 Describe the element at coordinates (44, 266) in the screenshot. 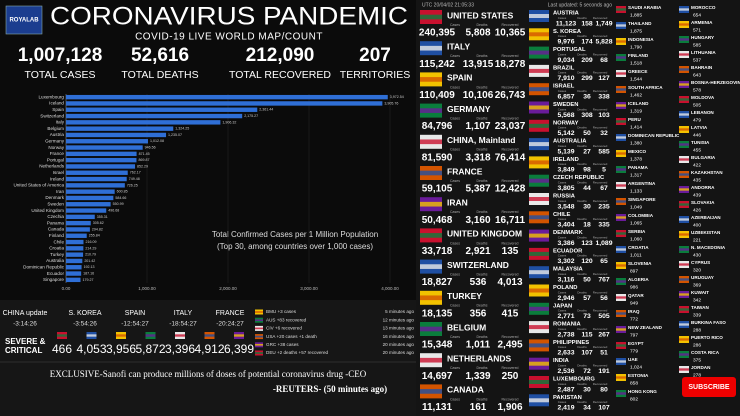

I see `y-tick-label: Dominican Republic` at that location.